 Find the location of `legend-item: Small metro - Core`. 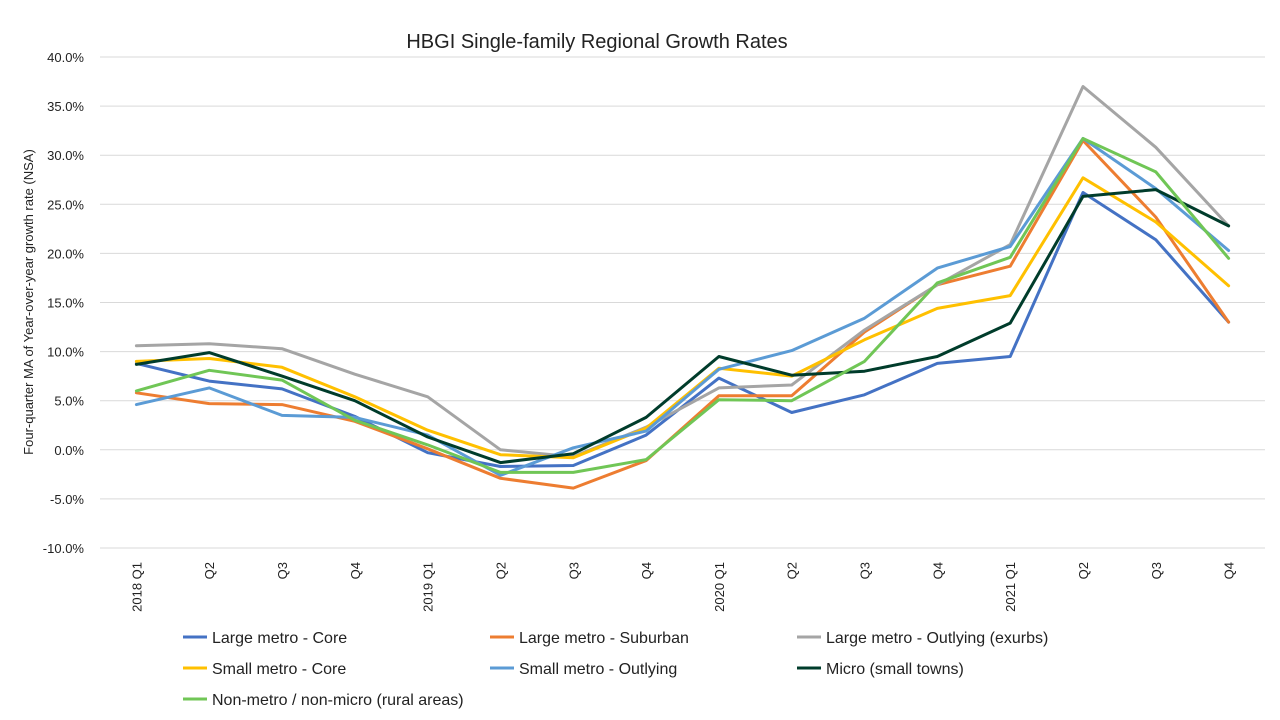

legend-item: Small metro - Core is located at coordinates (264, 669).